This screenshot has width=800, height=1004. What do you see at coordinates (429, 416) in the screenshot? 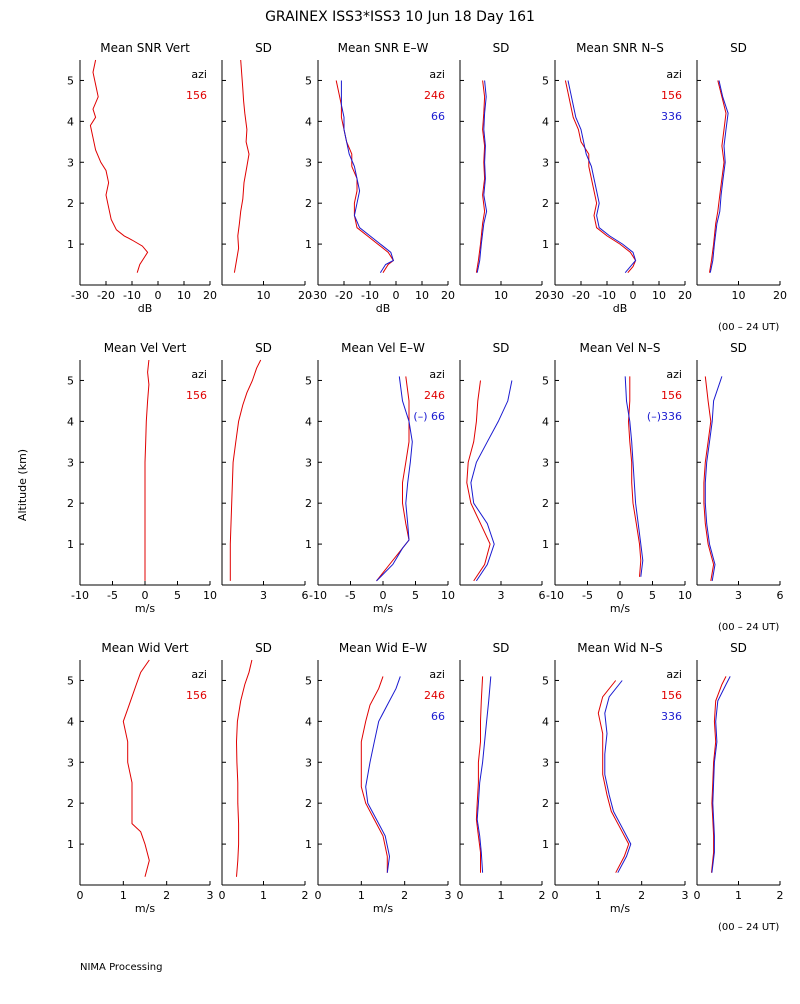
I see `legend-entry: (–) 66` at bounding box center [429, 416].